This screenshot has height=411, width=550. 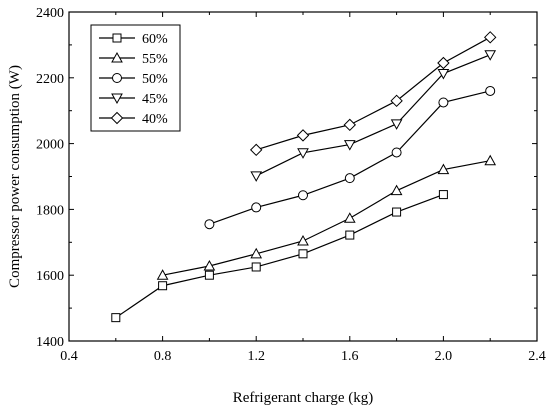 I want to click on x-tick-label: 0.8, so click(x=163, y=356).